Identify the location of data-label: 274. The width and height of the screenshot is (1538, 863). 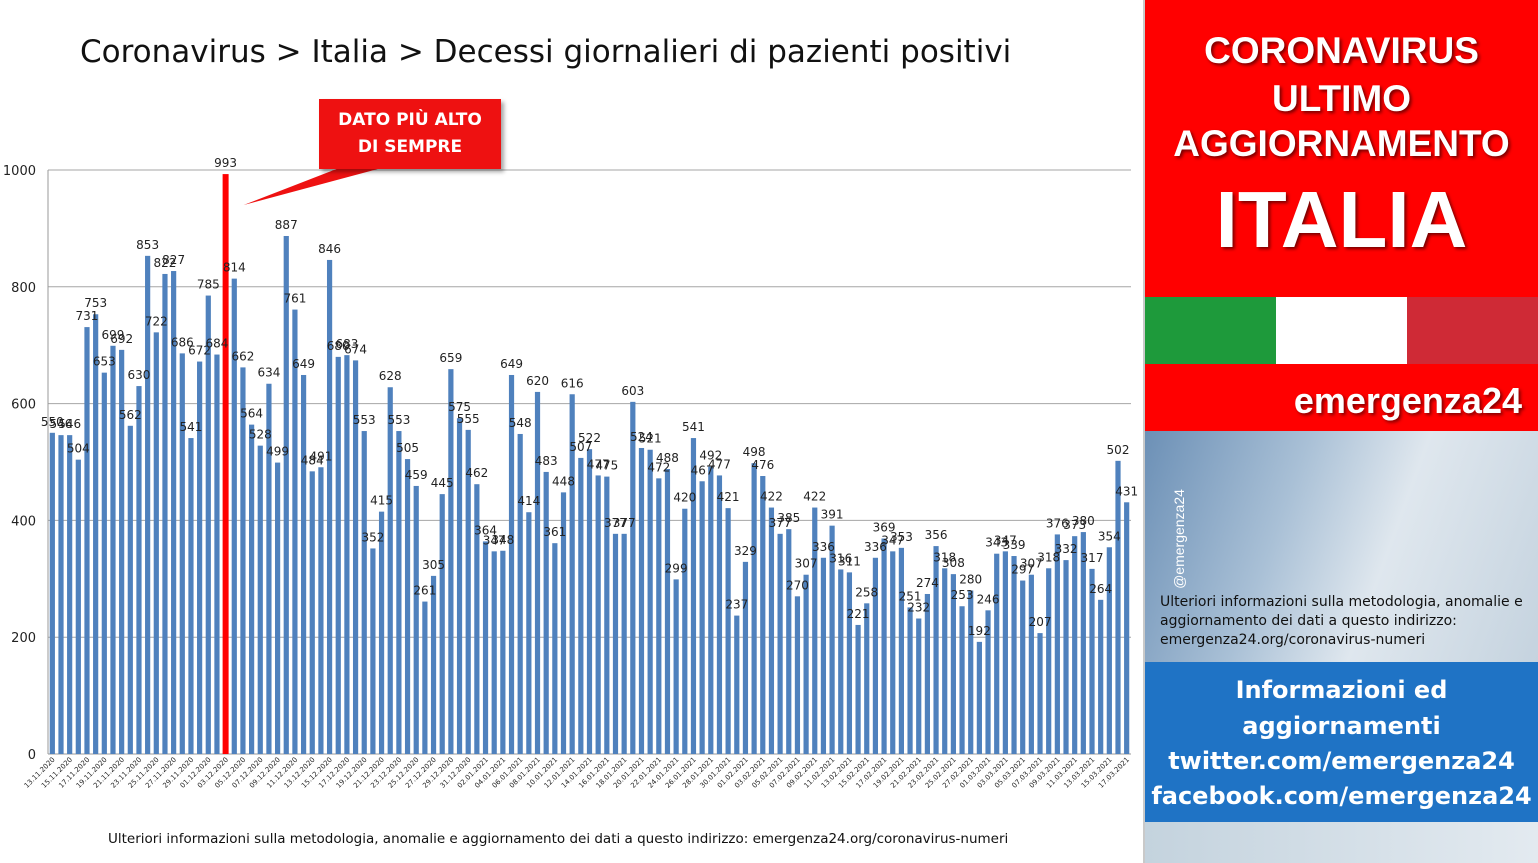
(927, 583).